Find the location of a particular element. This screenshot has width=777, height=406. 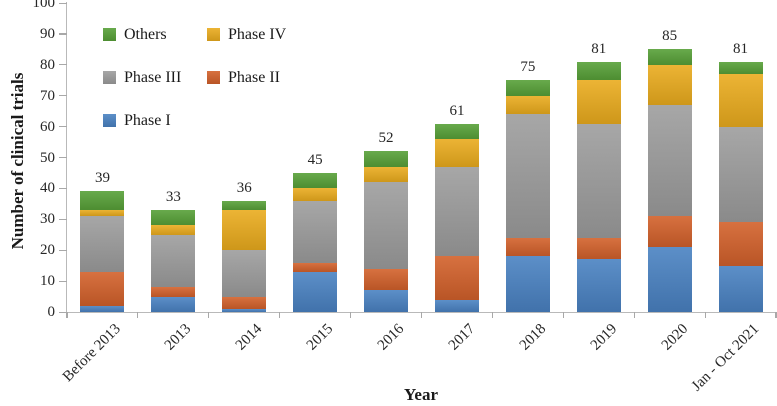

y-tick-label: 10 is located at coordinates (47, 281).